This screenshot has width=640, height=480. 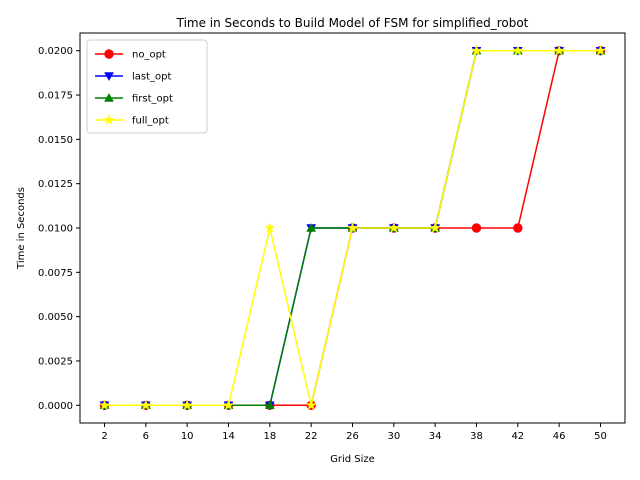 What do you see at coordinates (55, 184) in the screenshot?
I see `y-tick-label: 0.0125` at bounding box center [55, 184].